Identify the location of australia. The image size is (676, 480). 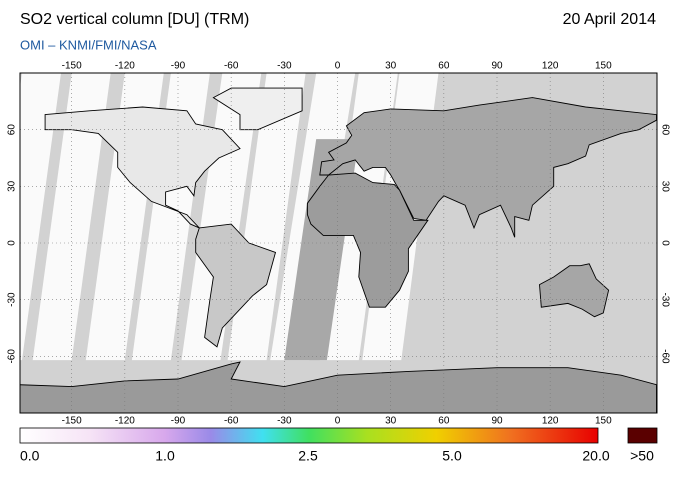
(574, 290).